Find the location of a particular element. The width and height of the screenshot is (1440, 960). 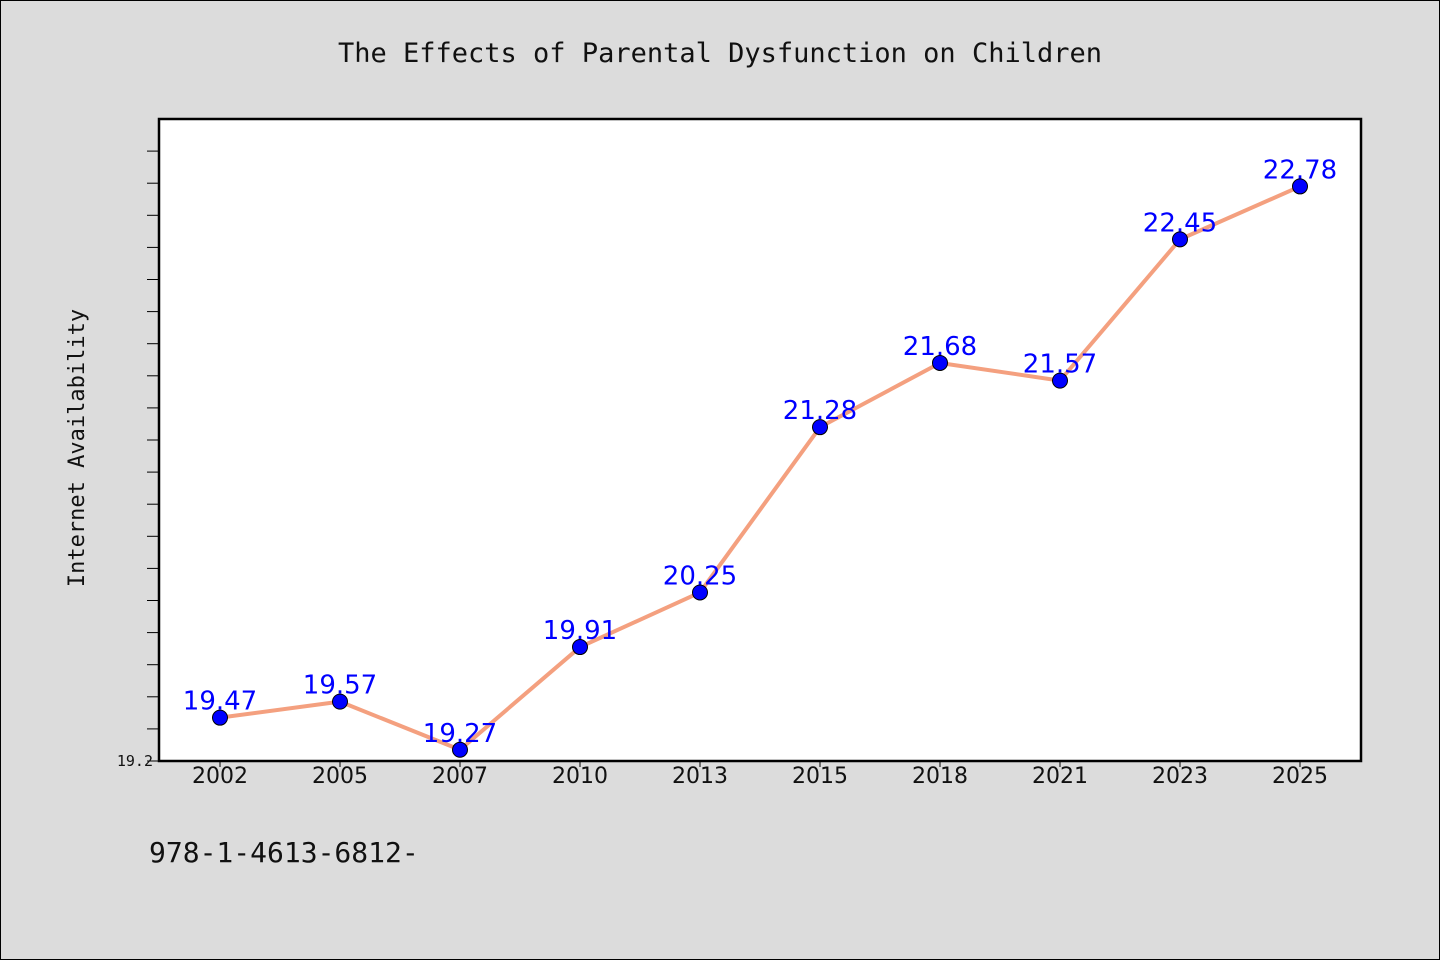

y-axis-label: Internet Availability is located at coordinates (77, 448).